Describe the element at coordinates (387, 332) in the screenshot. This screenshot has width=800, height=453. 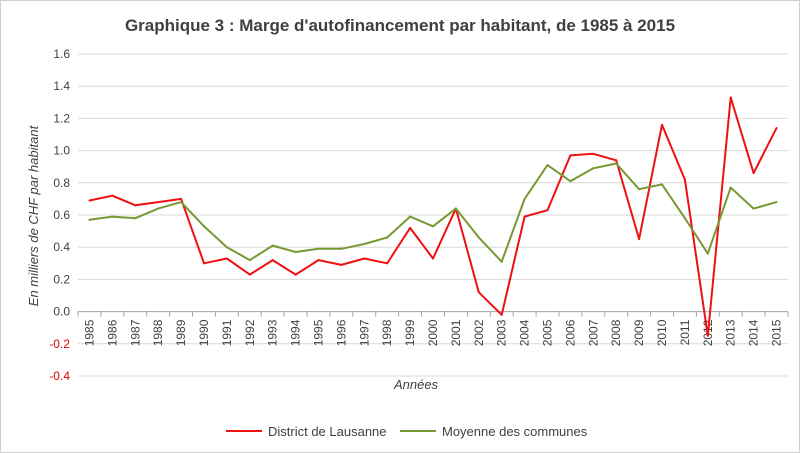
I see `x-tick-label: 1998` at that location.